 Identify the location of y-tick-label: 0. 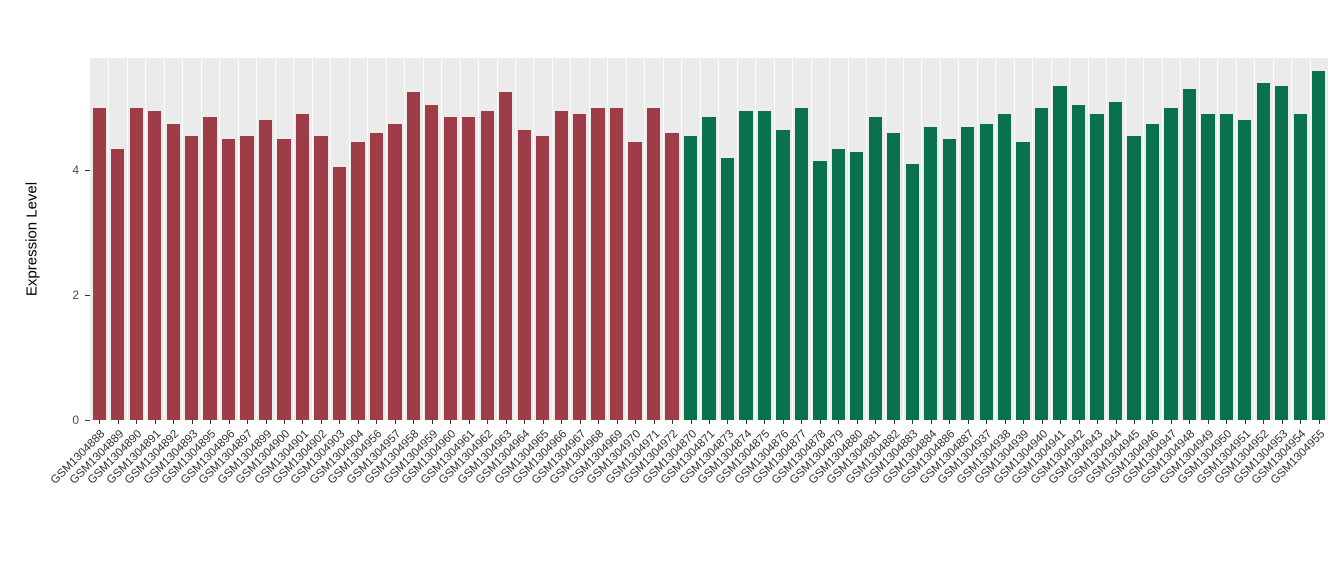
(75, 420).